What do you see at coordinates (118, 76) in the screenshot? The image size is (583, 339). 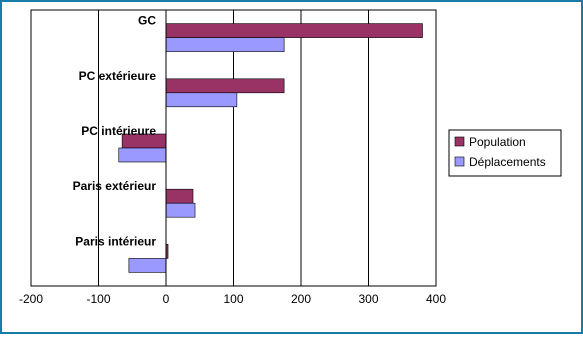 I see `category-label-1: PC extérieure` at bounding box center [118, 76].